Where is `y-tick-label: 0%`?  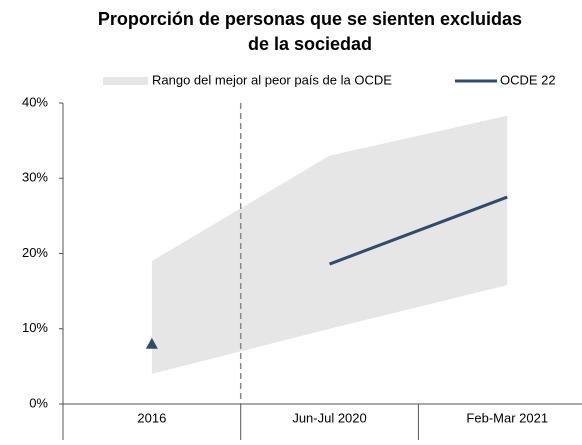 y-tick-label: 0% is located at coordinates (38, 402).